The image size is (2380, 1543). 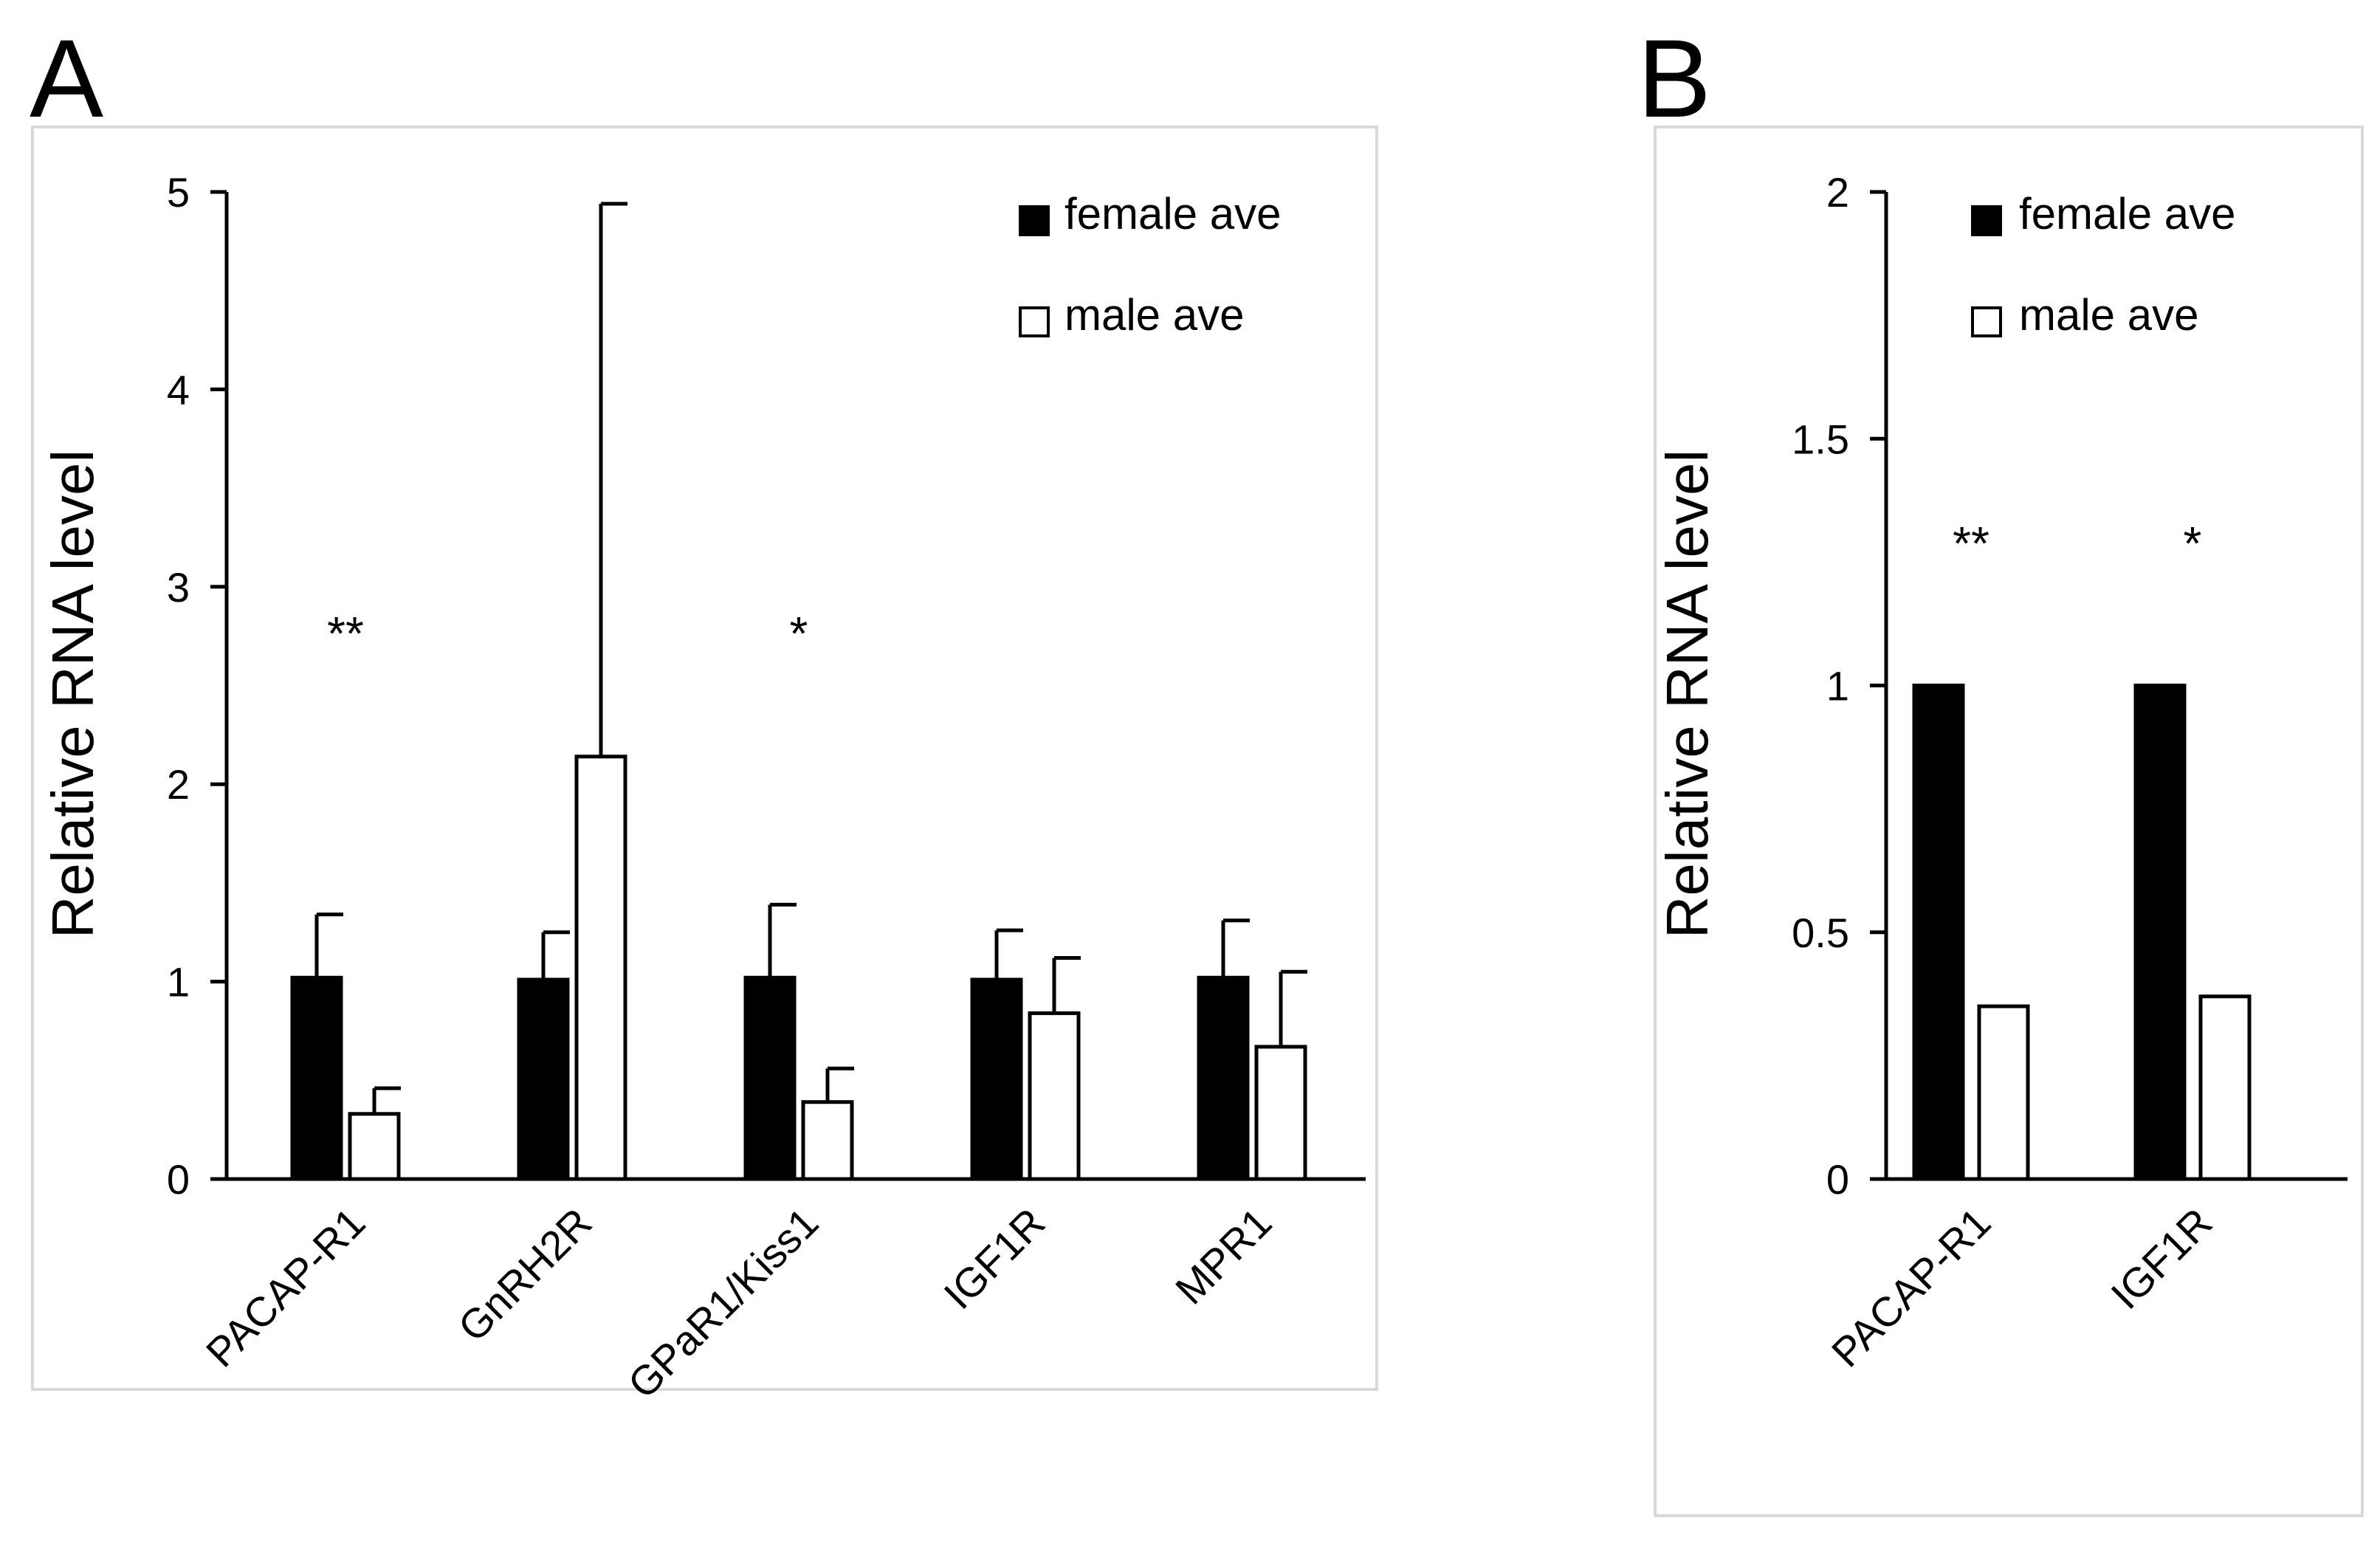 I want to click on y-tick-label: 4, so click(x=179, y=390).